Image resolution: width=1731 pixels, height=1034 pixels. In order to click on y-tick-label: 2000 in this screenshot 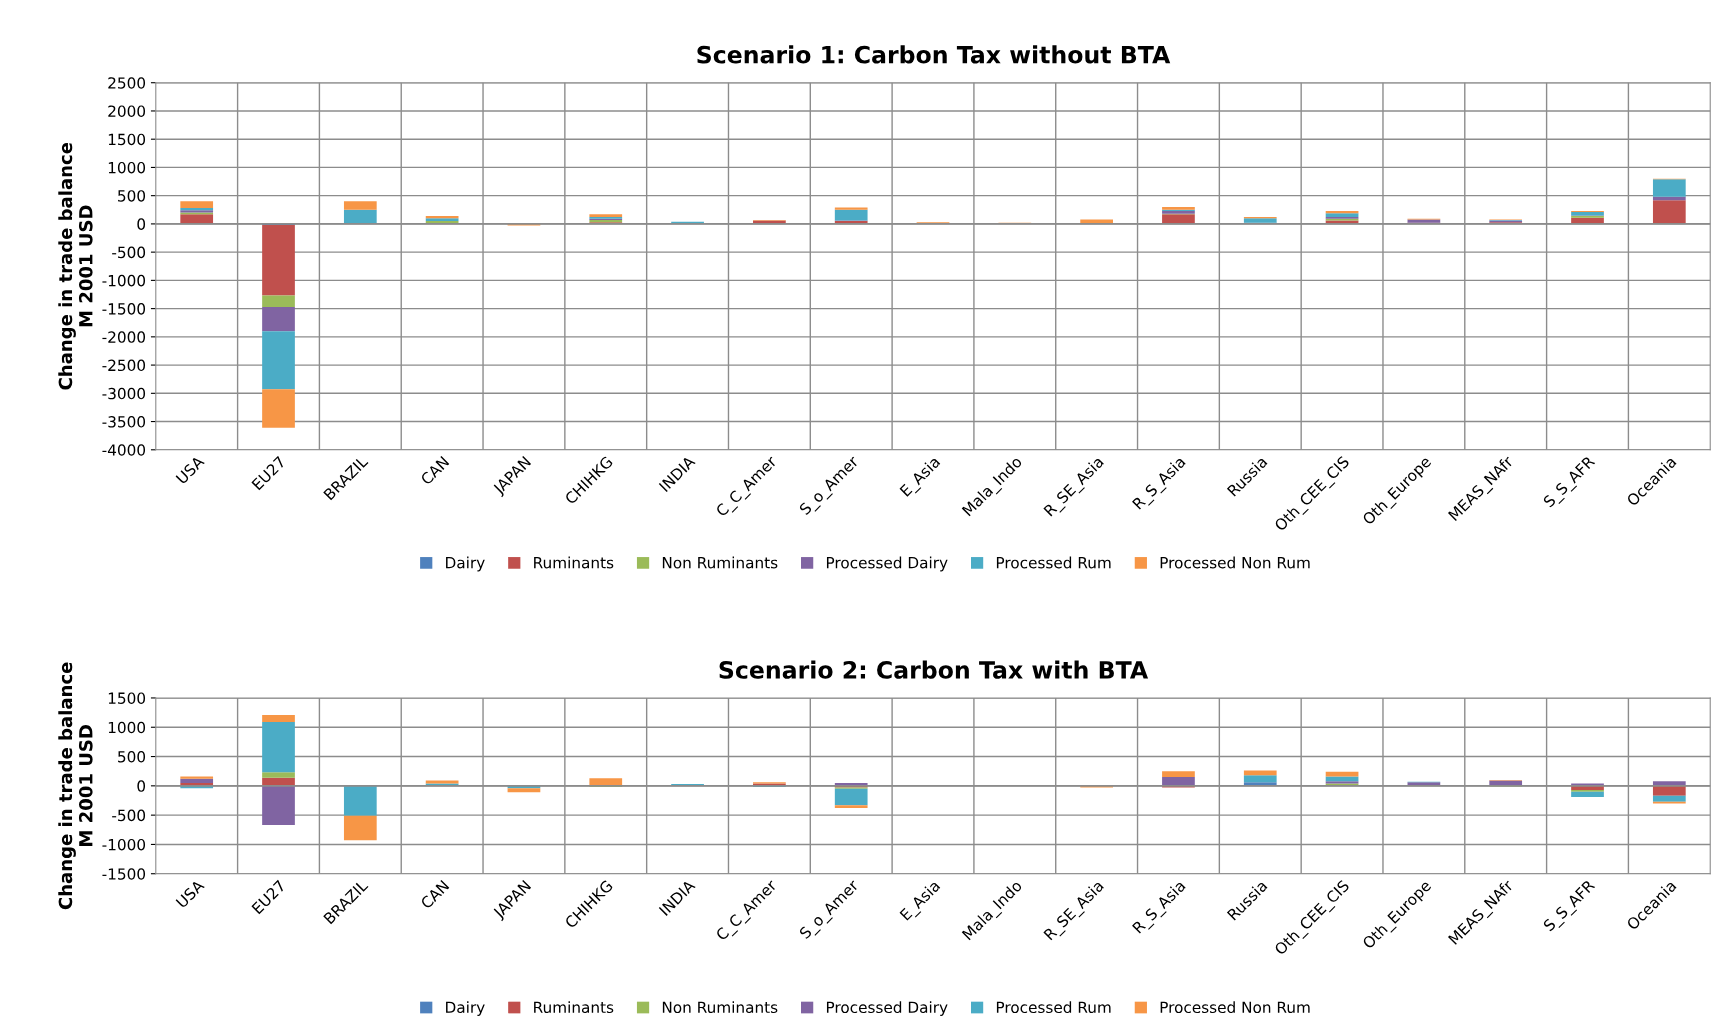, I will do `click(127, 111)`.